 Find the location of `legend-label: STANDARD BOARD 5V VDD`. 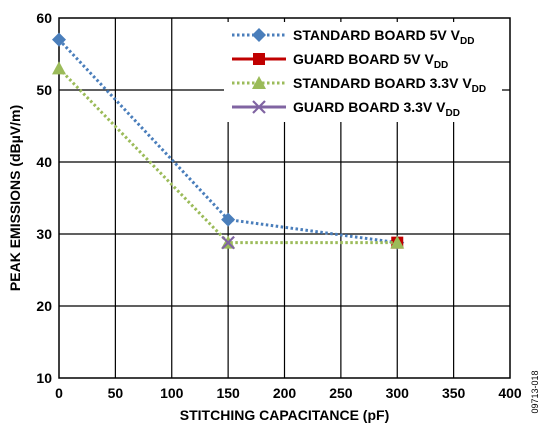

legend-label: STANDARD BOARD 5V VDD is located at coordinates (383, 37).